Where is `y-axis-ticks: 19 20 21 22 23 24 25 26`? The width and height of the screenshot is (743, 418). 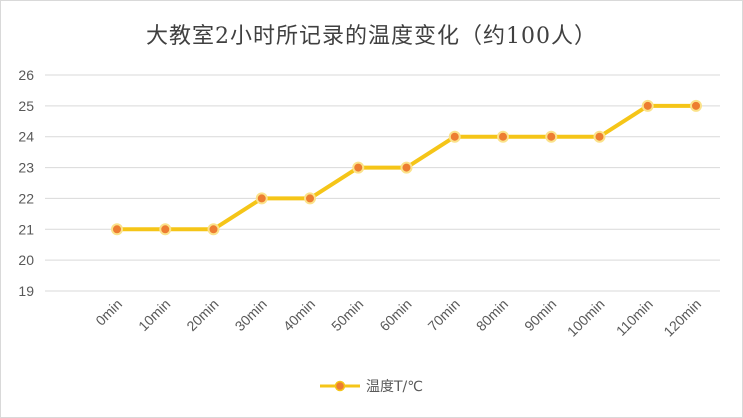 y-axis-ticks: 19 20 21 22 23 24 25 26 is located at coordinates (26, 183).